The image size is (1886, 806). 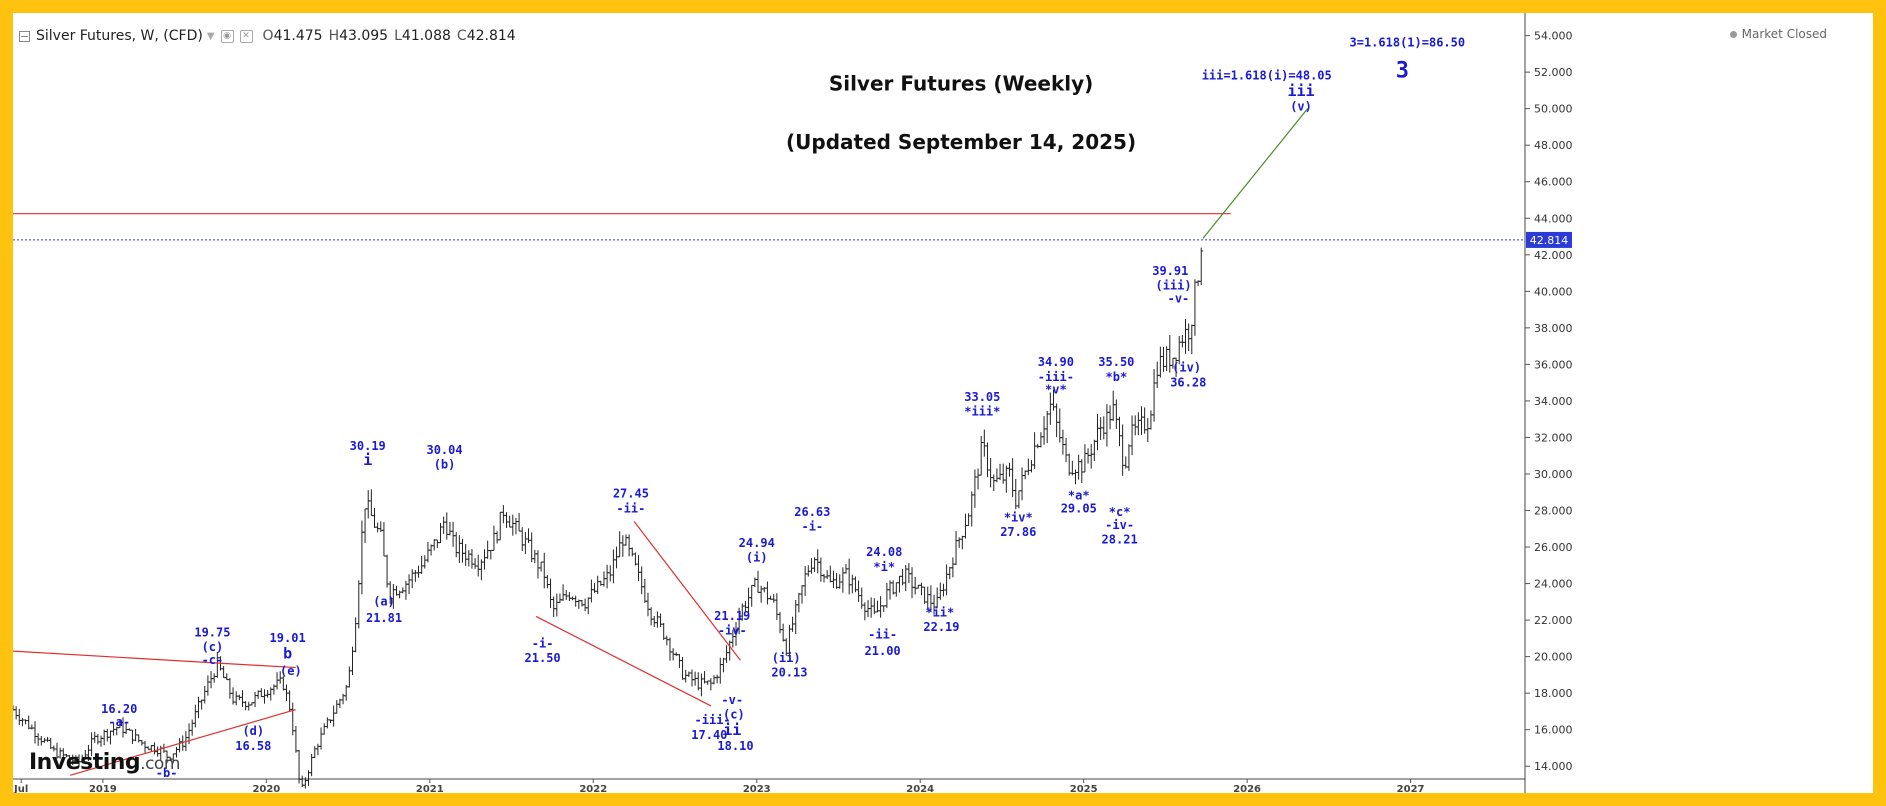 I want to click on wave-label: (e), so click(x=291, y=671).